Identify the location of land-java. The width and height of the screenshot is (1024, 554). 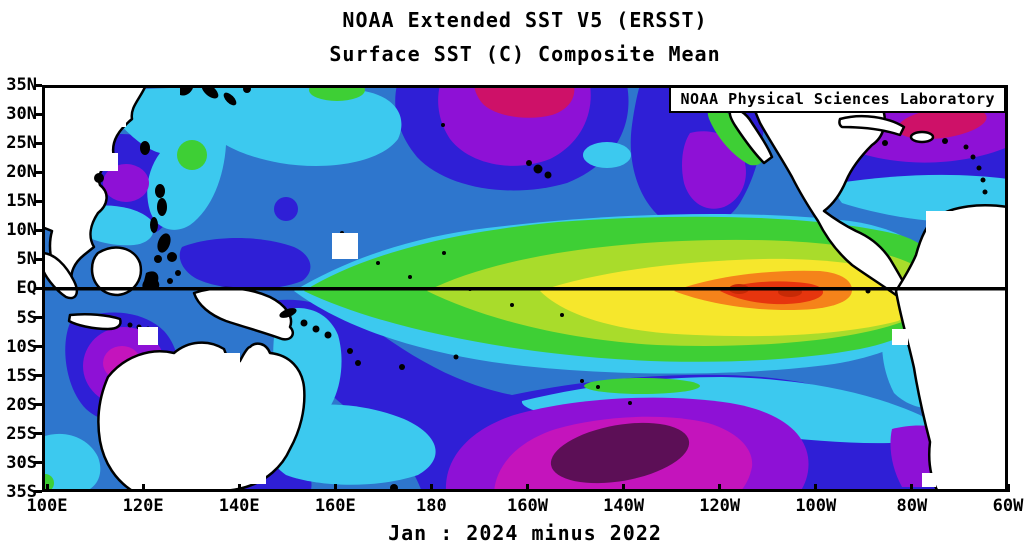
(94, 321).